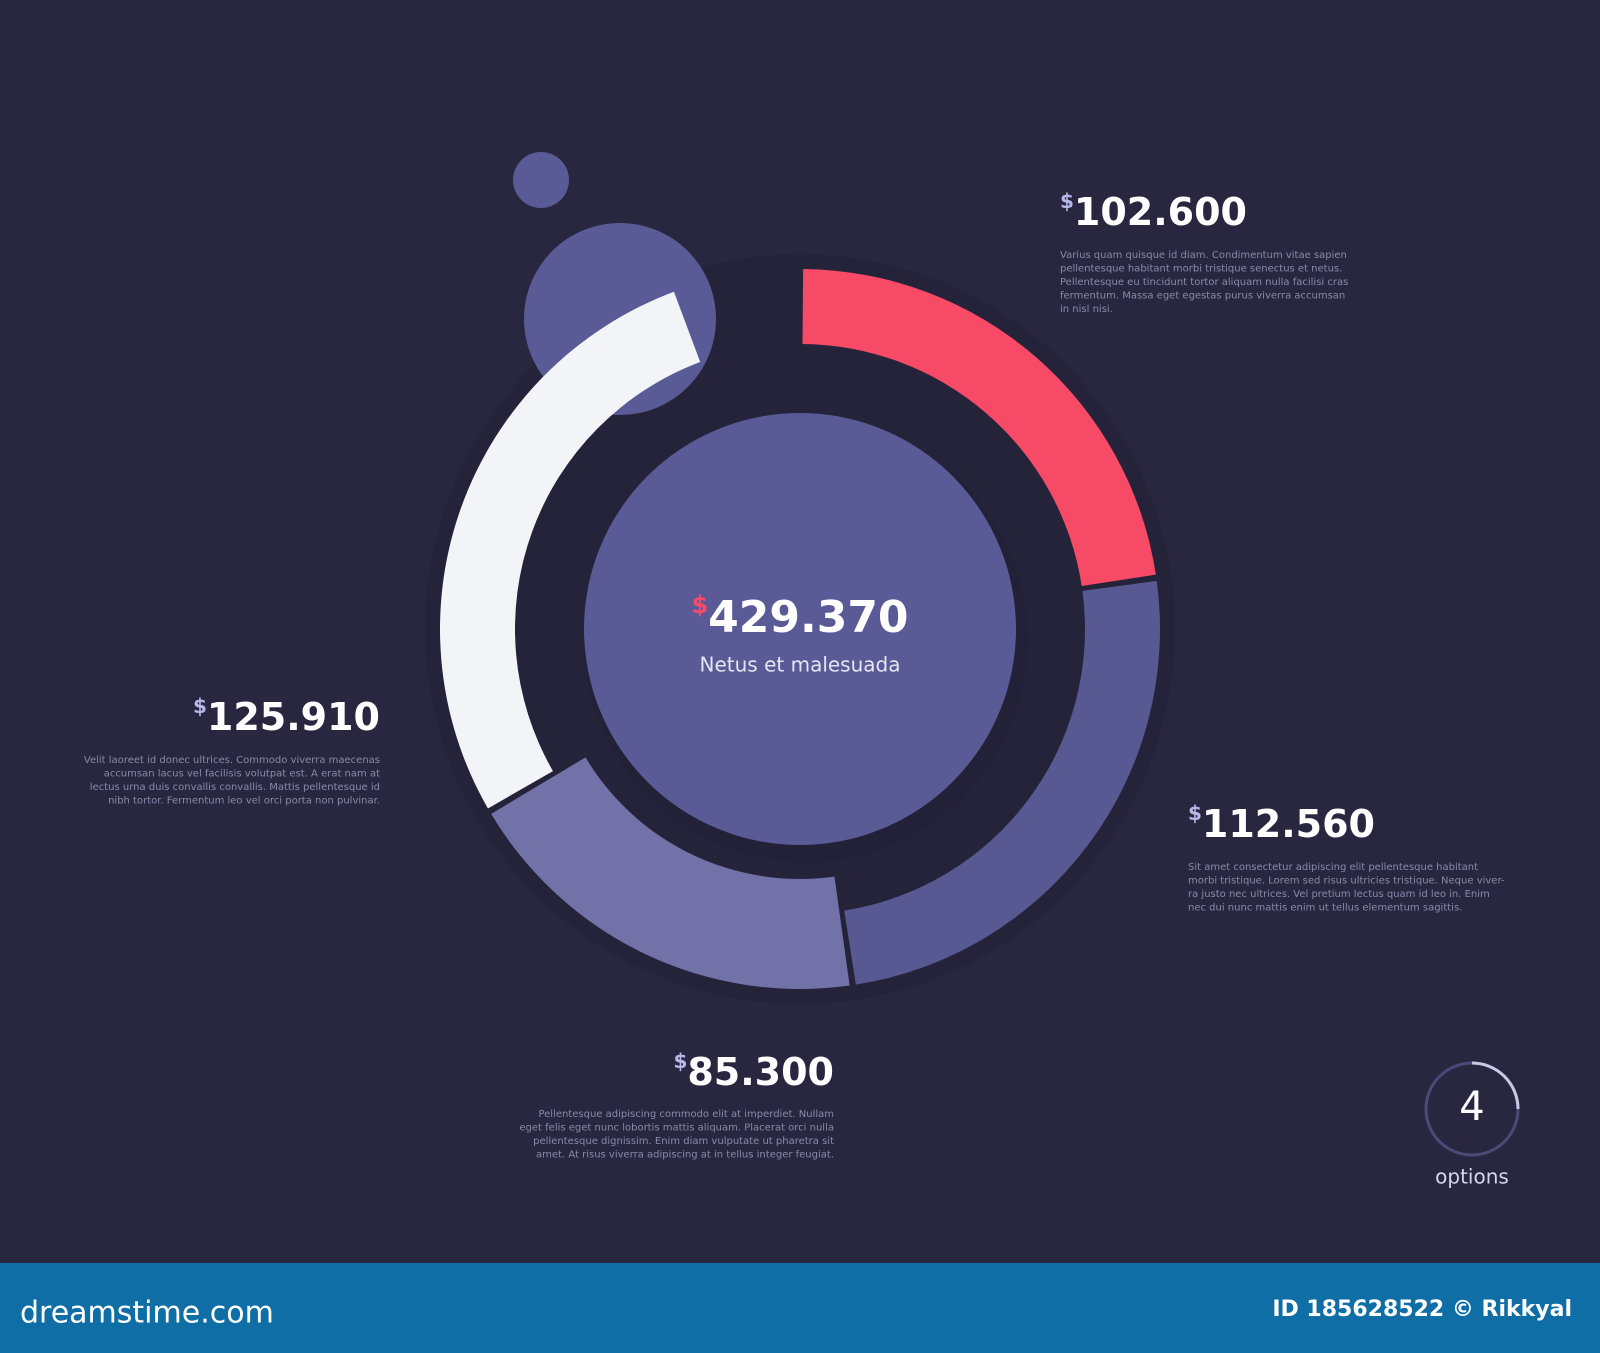 Image resolution: width=1600 pixels, height=1353 pixels. Describe the element at coordinates (1495, 1085) in the screenshot. I see `options-arc` at that location.